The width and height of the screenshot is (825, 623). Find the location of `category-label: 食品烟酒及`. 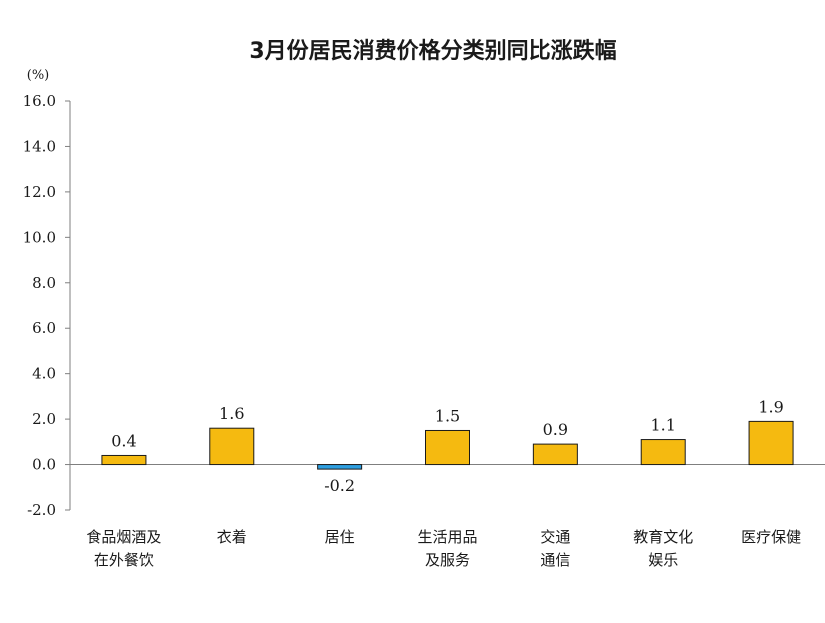

category-label: 食品烟酒及 is located at coordinates (123, 537).